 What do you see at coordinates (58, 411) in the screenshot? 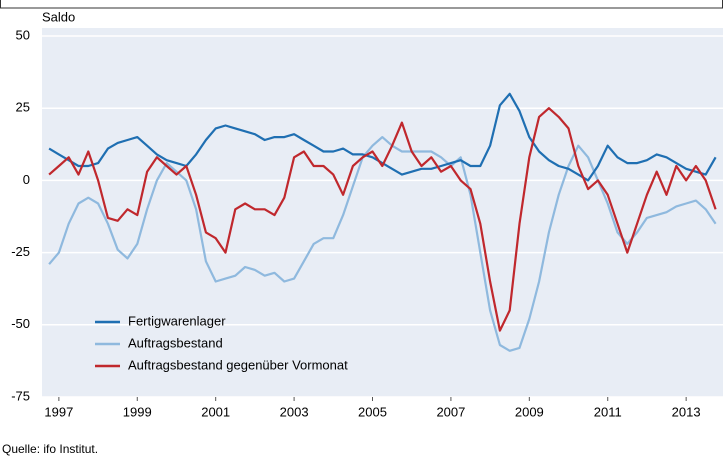
I see `x-tick-label: 1997` at bounding box center [58, 411].